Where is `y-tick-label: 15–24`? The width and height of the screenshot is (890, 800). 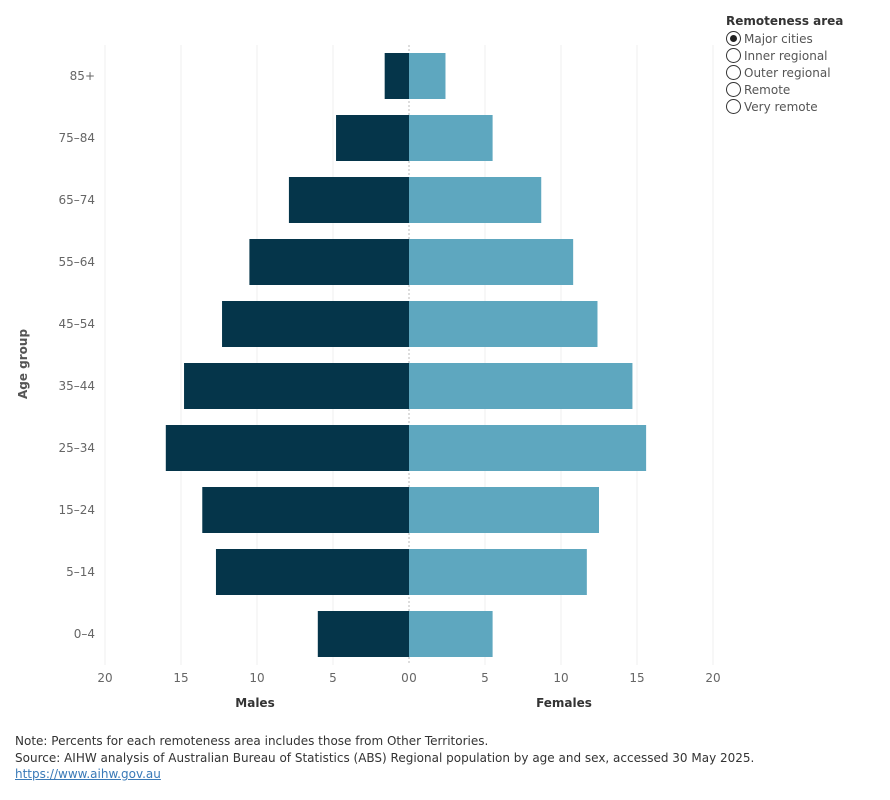 y-tick-label: 15–24 is located at coordinates (76, 510).